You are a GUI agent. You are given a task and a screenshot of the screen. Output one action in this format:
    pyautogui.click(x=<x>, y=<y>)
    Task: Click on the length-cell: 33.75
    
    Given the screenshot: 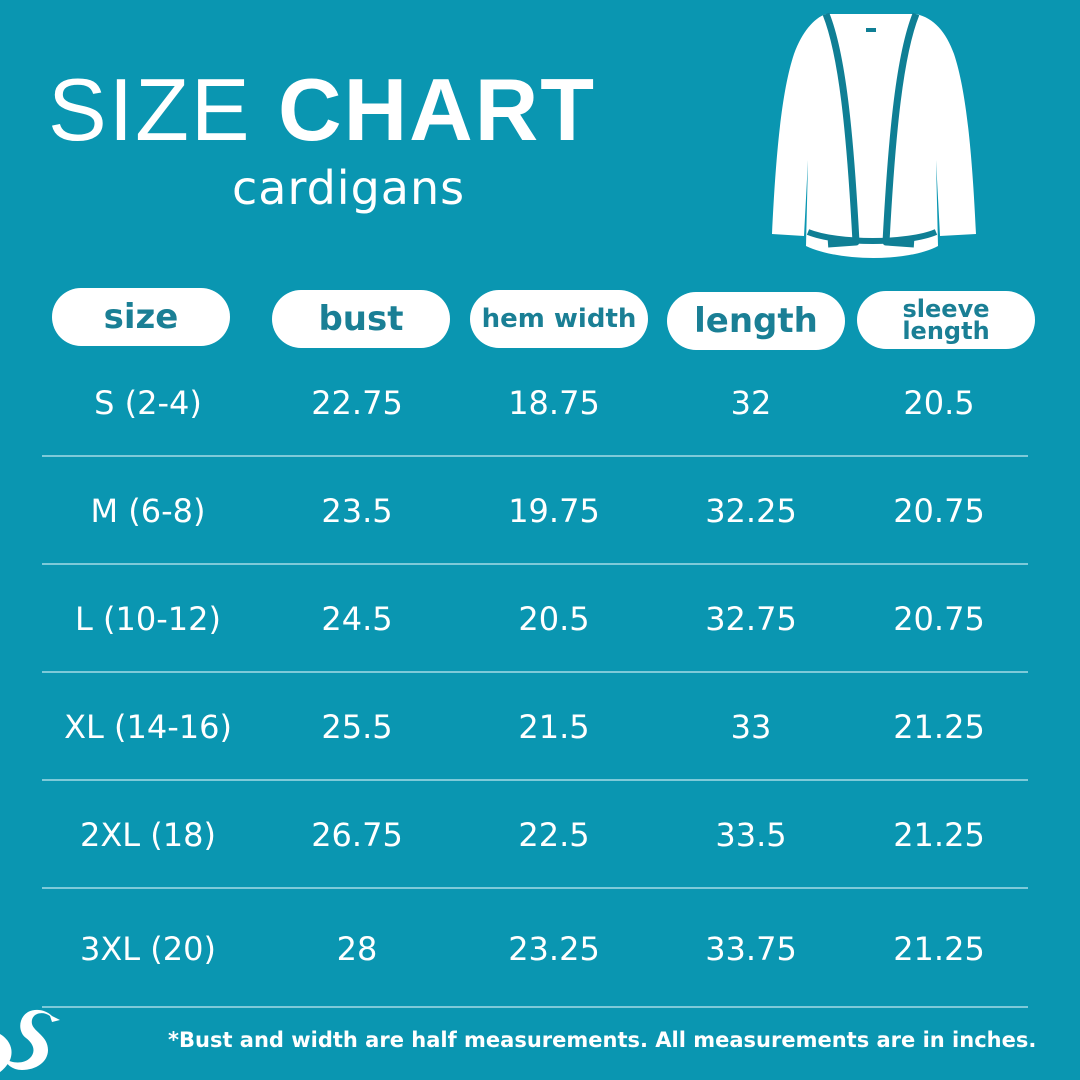 What is the action you would take?
    pyautogui.click(x=751, y=949)
    